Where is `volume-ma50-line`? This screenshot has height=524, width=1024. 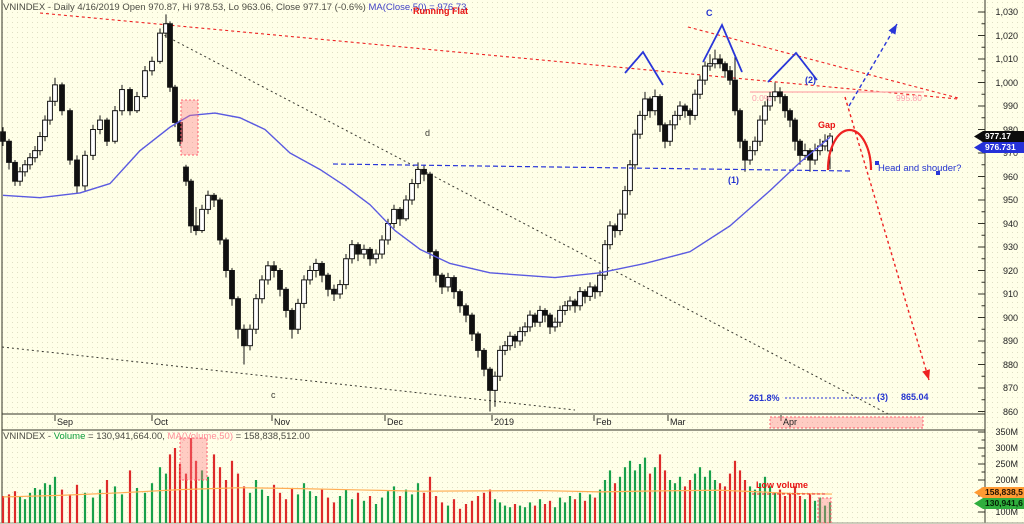
volume-ma50-line is located at coordinates (417, 492).